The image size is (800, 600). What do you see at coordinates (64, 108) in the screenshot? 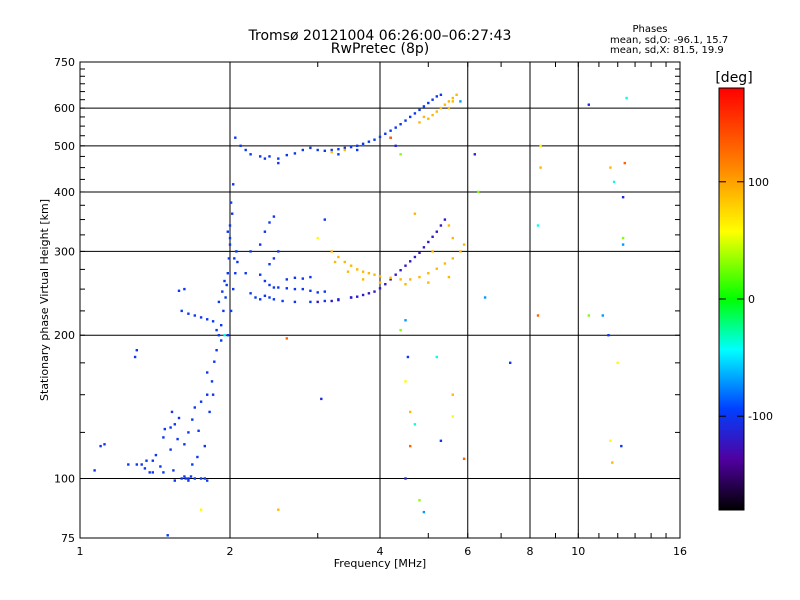
I see `y-tick-label: 600` at bounding box center [64, 108].